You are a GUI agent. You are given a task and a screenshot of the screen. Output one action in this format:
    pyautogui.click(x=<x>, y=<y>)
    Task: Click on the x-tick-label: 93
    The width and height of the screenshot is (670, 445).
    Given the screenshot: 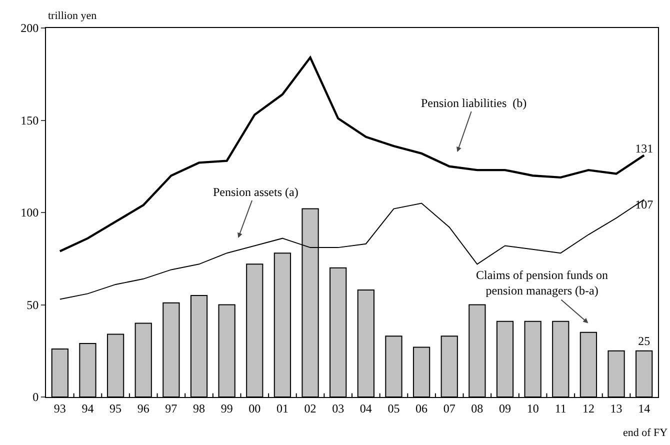 What is the action you would take?
    pyautogui.click(x=60, y=408)
    